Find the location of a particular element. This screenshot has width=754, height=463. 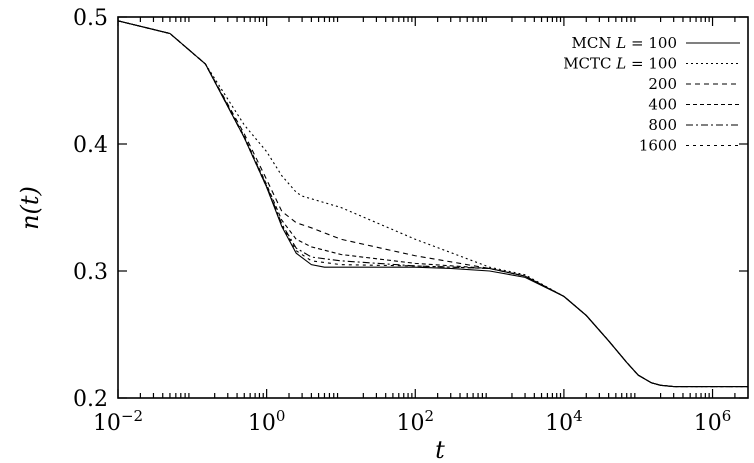

y-axis-label: n(t) is located at coordinates (30, 208).